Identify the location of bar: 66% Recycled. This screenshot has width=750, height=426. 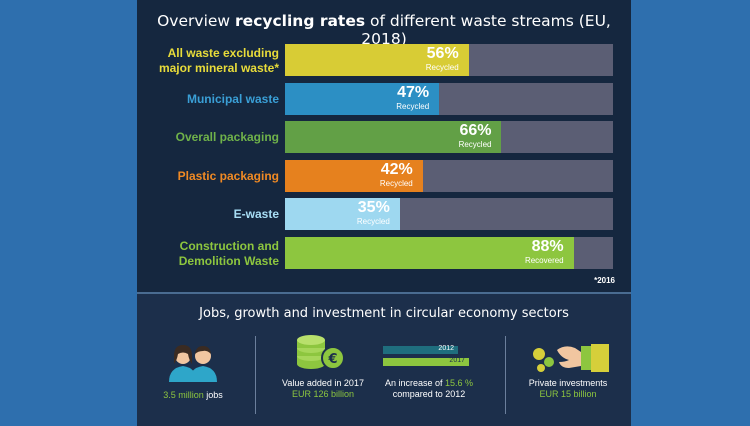
(393, 137).